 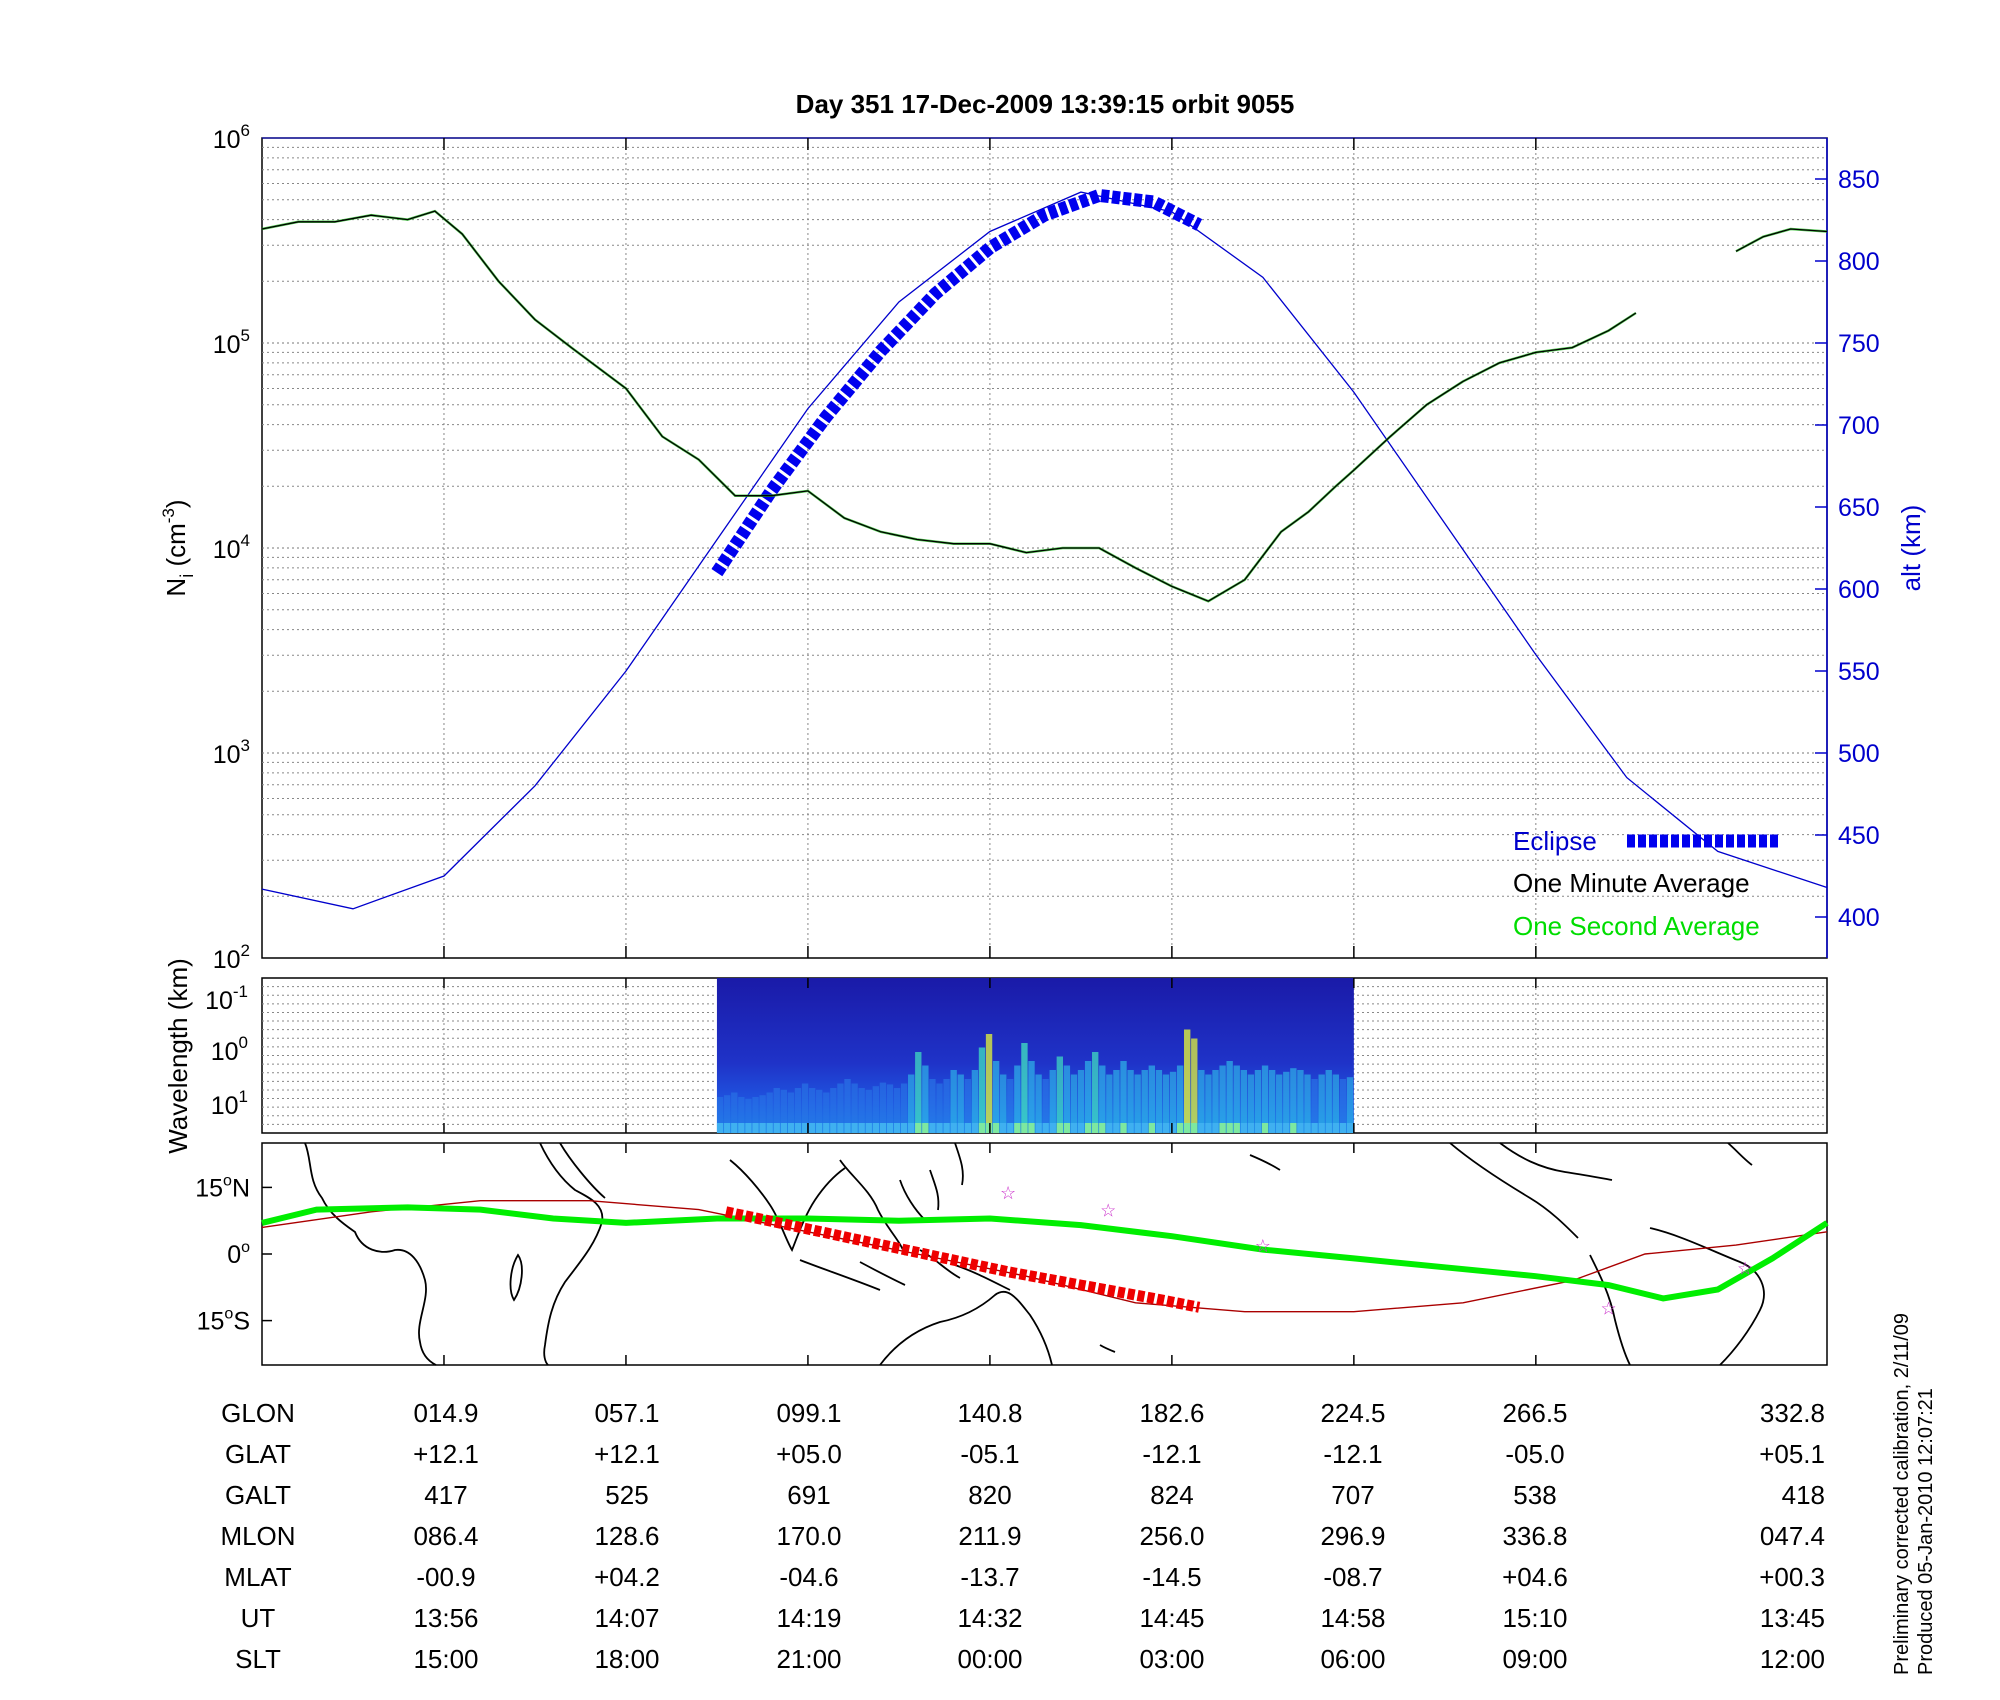 I want to click on spectrogram-y-ticks: 10-1 100 101, so click(x=226, y=1051).